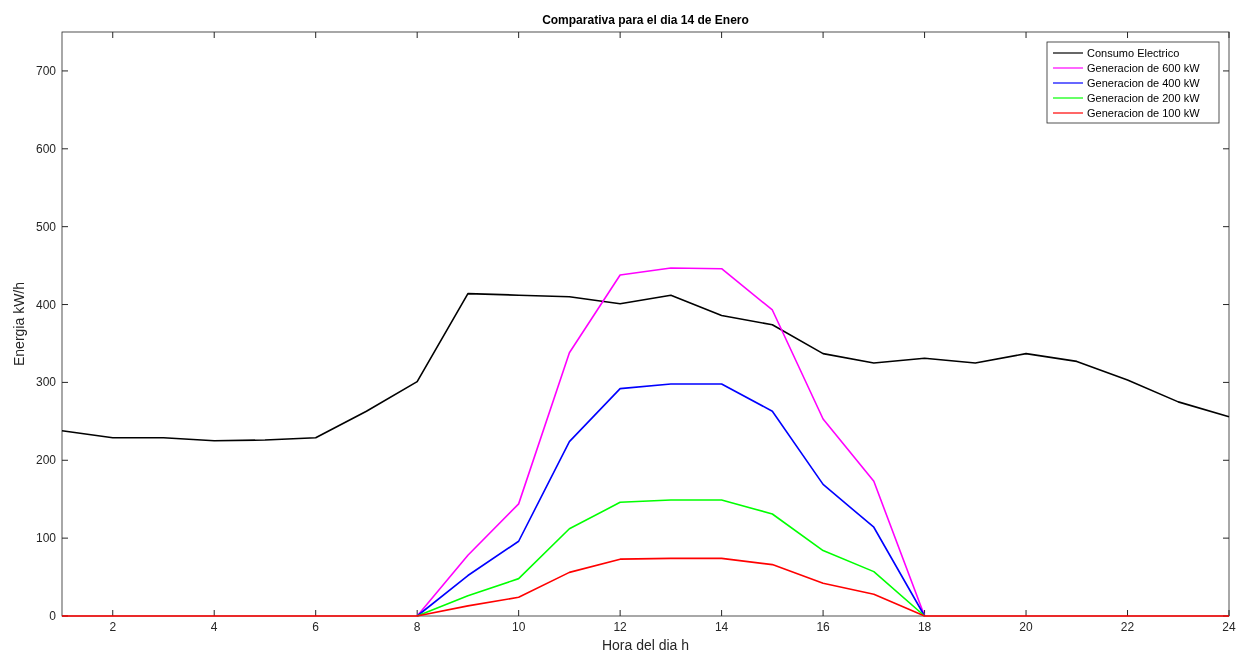 This screenshot has height=662, width=1241. I want to click on y-tick-label: 0, so click(53, 616).